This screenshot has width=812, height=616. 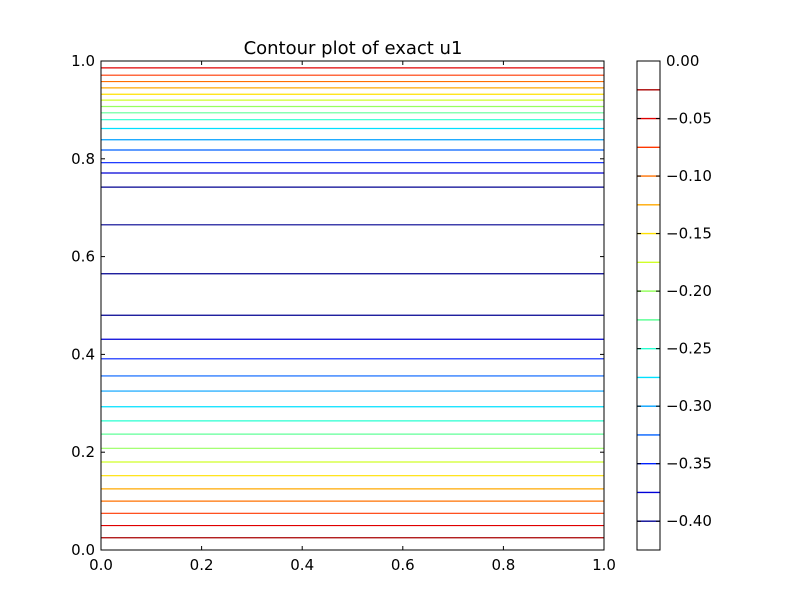 What do you see at coordinates (101, 565) in the screenshot?
I see `x-tick-label: 0.0` at bounding box center [101, 565].